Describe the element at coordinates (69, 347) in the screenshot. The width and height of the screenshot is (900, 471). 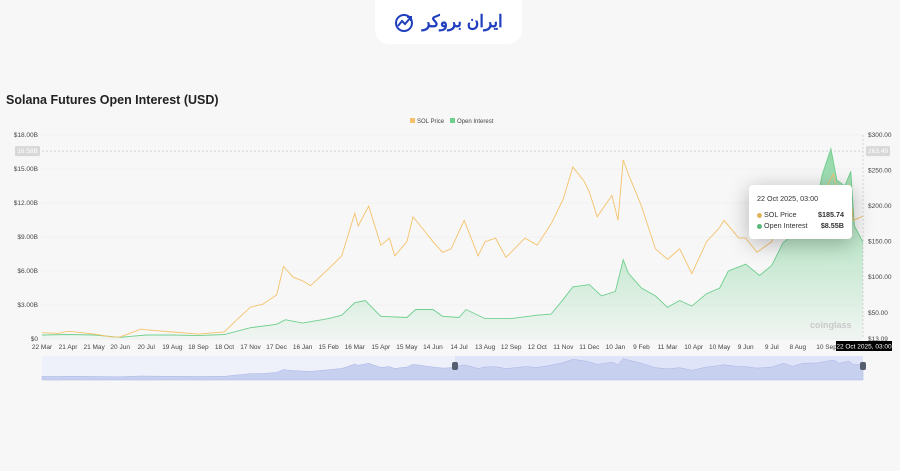
I see `x-tick-label: 21 Apr` at that location.